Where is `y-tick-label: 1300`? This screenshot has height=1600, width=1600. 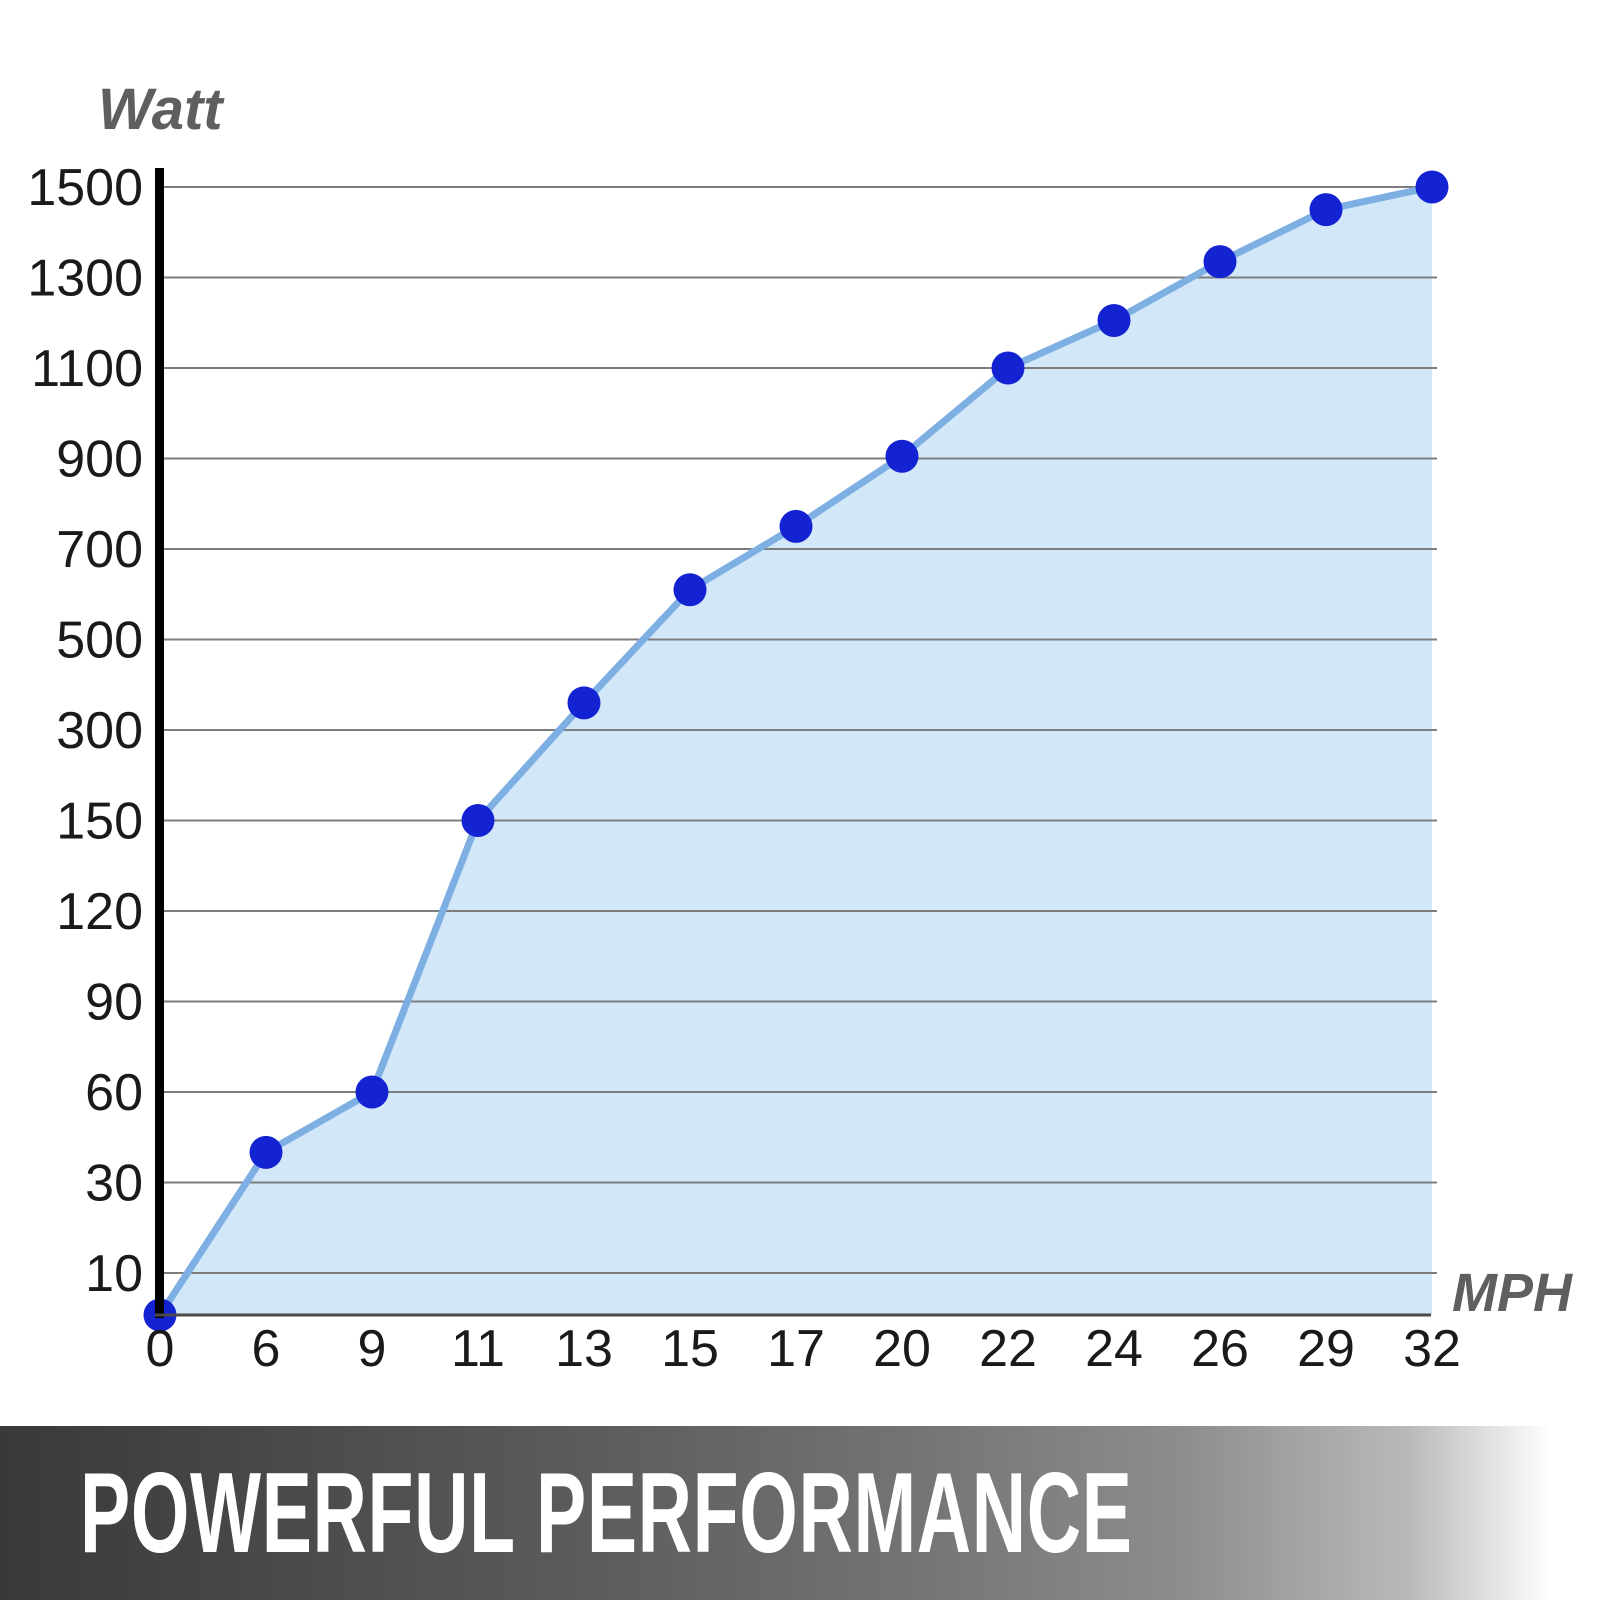 y-tick-label: 1300 is located at coordinates (85, 279).